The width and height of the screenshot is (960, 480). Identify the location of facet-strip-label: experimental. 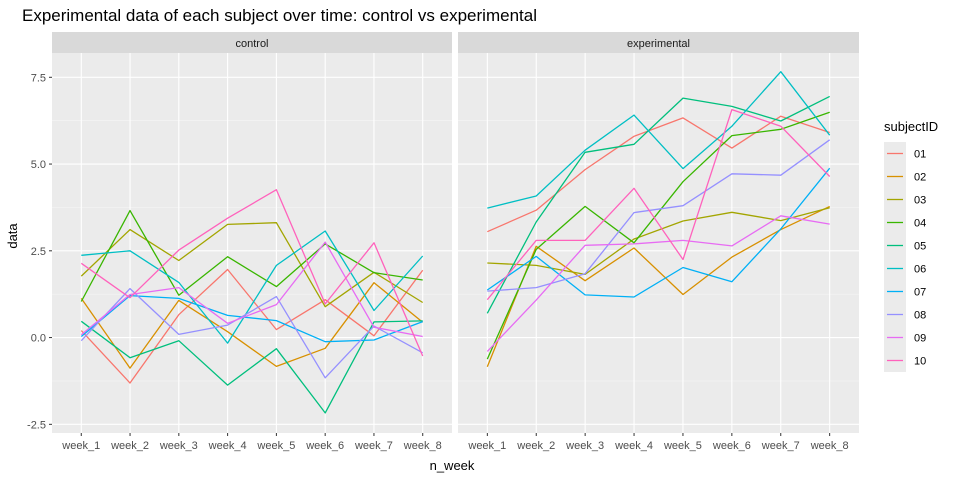
(658, 44).